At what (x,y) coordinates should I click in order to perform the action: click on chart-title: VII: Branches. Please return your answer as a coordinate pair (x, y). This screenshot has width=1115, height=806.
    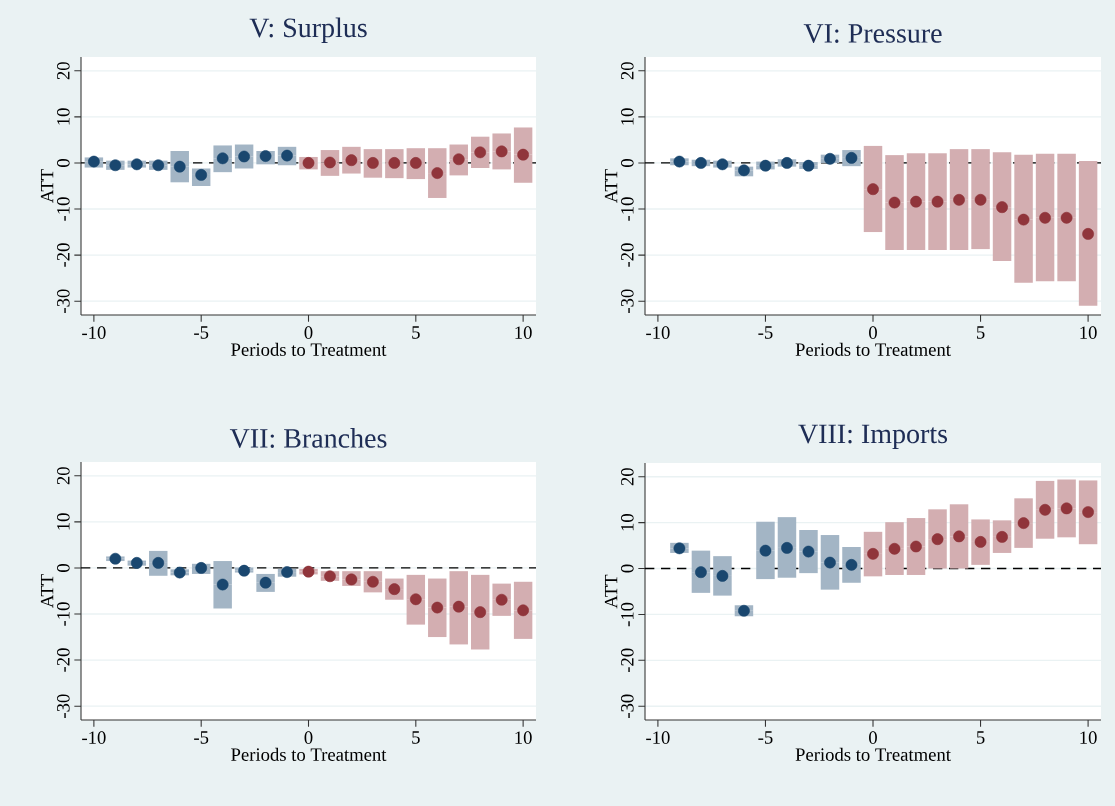
    Looking at the image, I should click on (308, 438).